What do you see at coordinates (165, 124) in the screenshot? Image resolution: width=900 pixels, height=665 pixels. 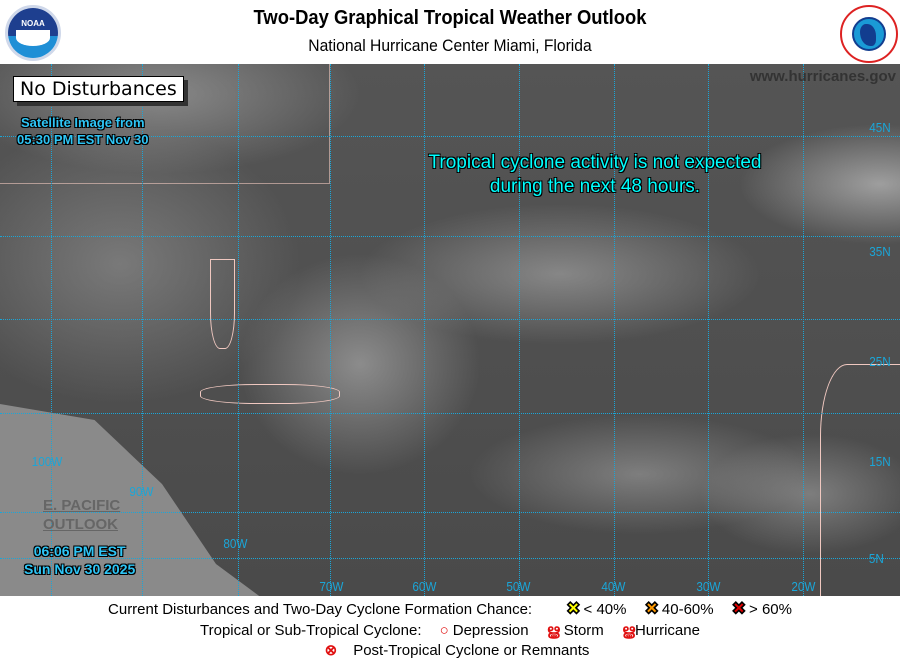 I see `us-states-outline` at bounding box center [165, 124].